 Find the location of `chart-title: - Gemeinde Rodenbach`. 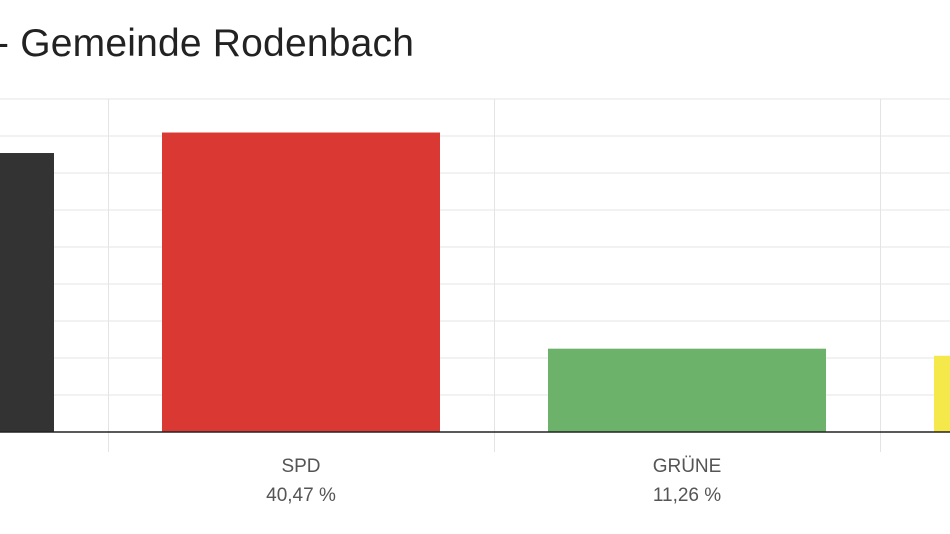

chart-title: - Gemeinde Rodenbach is located at coordinates (207, 43).